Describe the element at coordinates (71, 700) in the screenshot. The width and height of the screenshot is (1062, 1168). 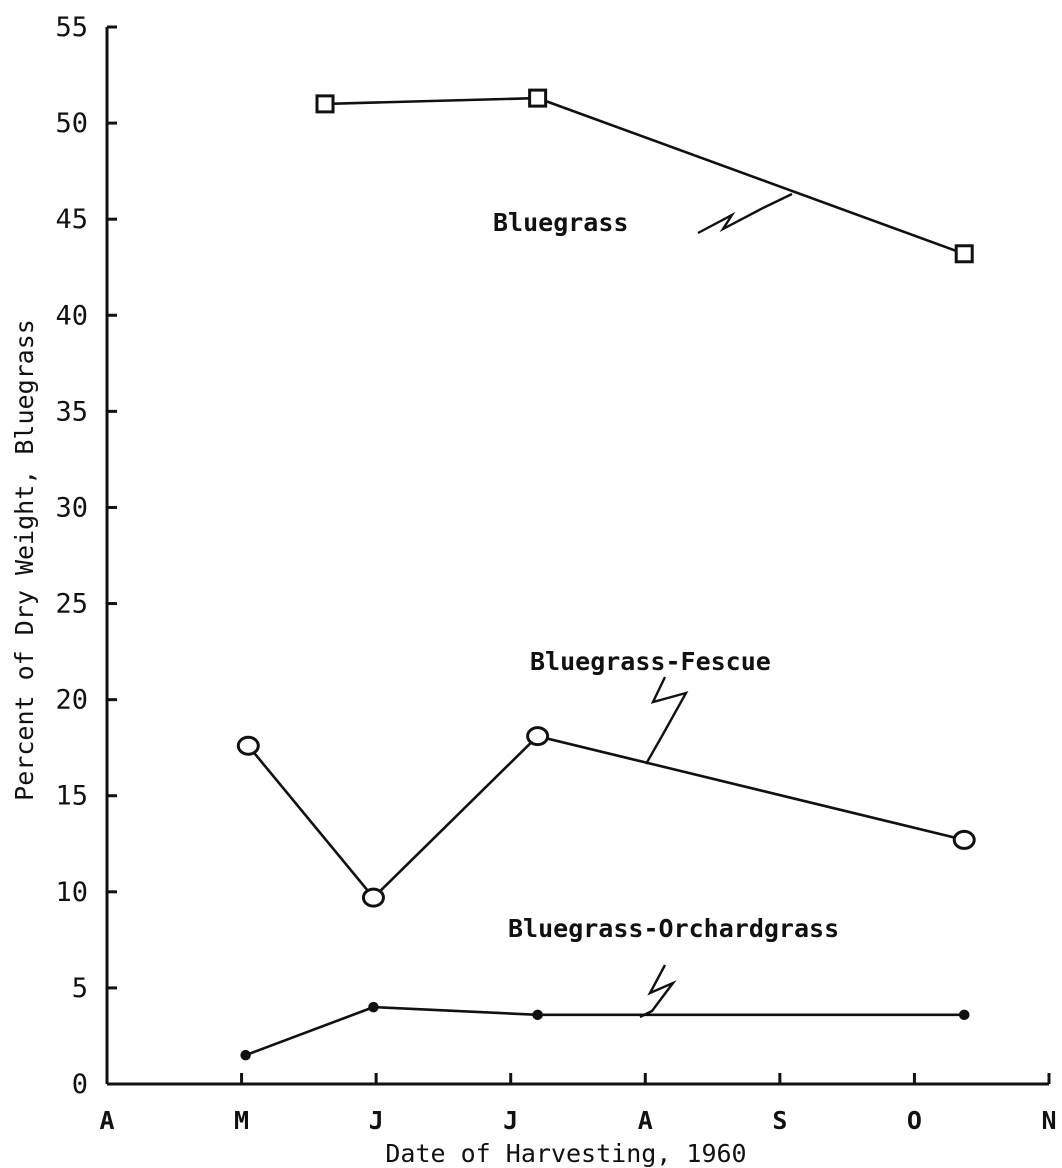
I see `y-tick-label: 20` at that location.